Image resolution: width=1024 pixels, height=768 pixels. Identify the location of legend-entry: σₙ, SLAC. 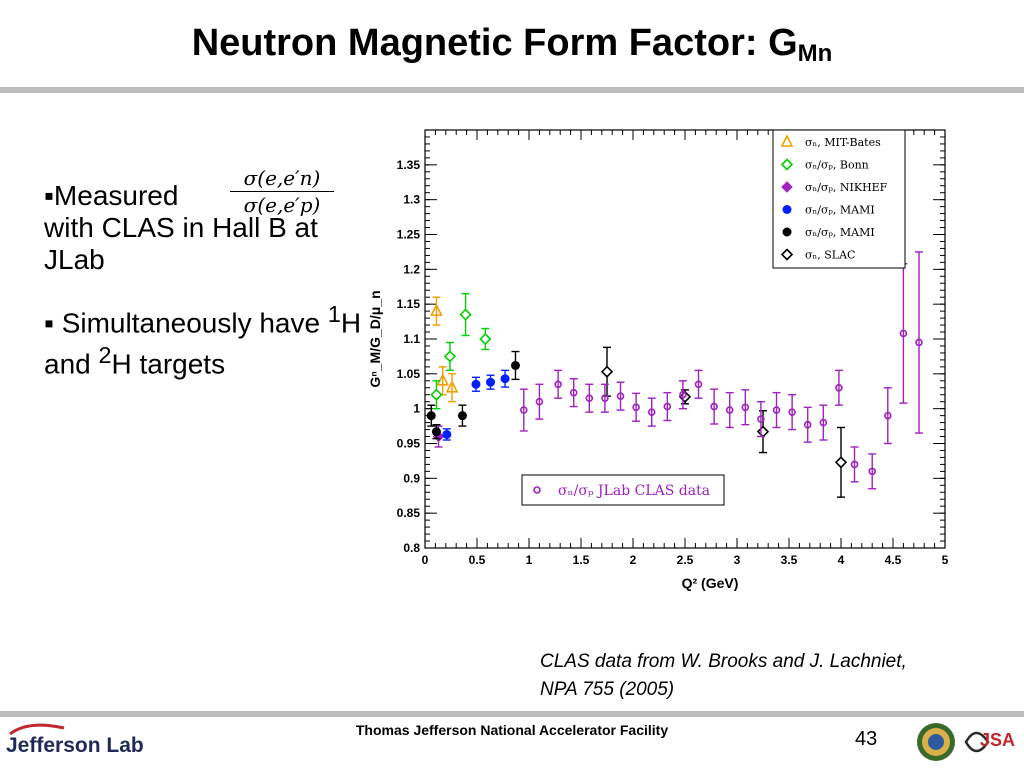
(830, 255).